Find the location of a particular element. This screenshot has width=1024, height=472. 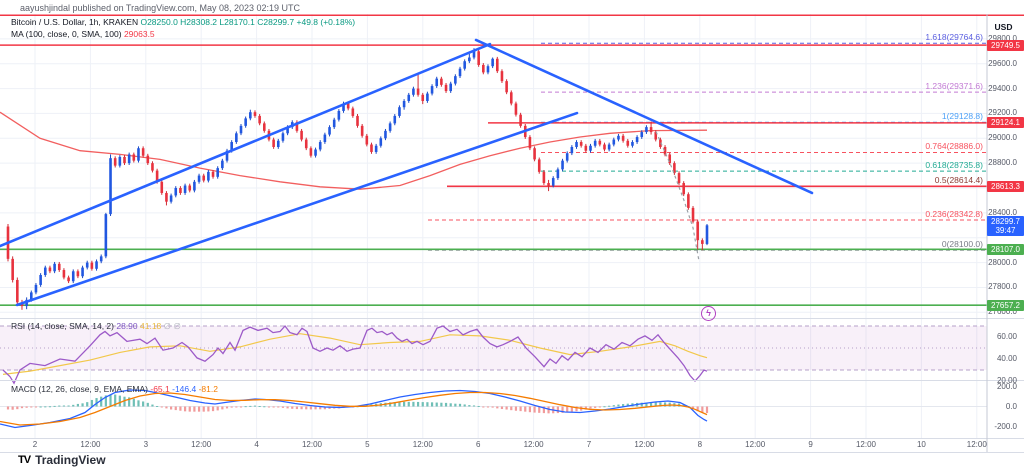

symbol-title: Bitcoin / U.S. Dollar, 1h, KRAKEN is located at coordinates (75, 22).